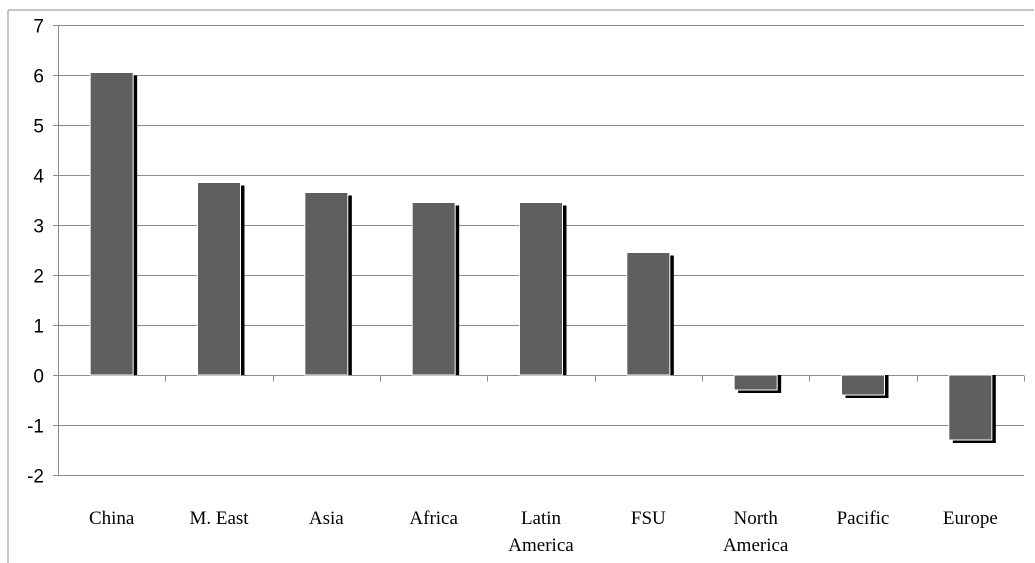  I want to click on x-tick-label-fsu: FSU, so click(648, 518).